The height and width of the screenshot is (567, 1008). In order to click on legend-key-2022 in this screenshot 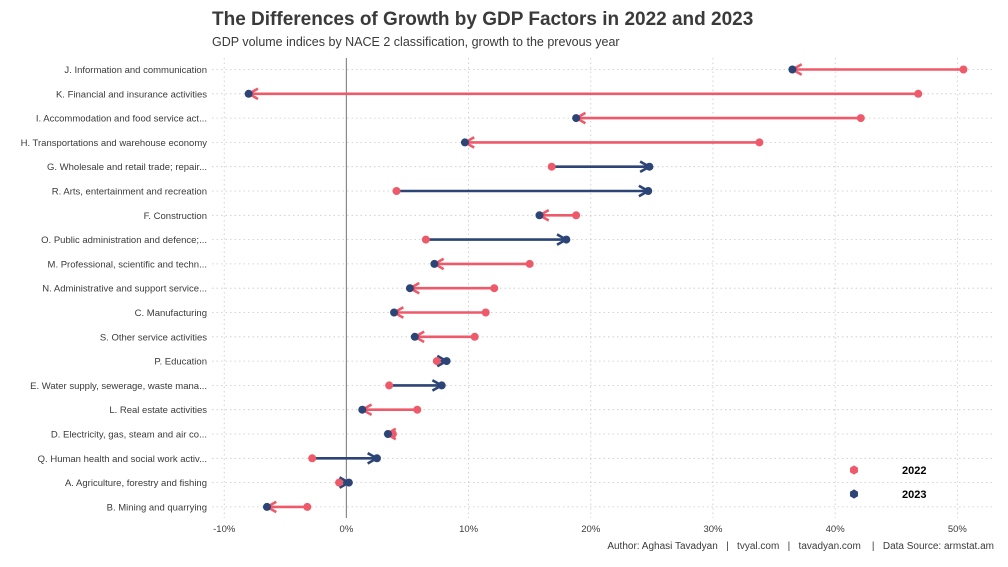, I will do `click(854, 470)`.